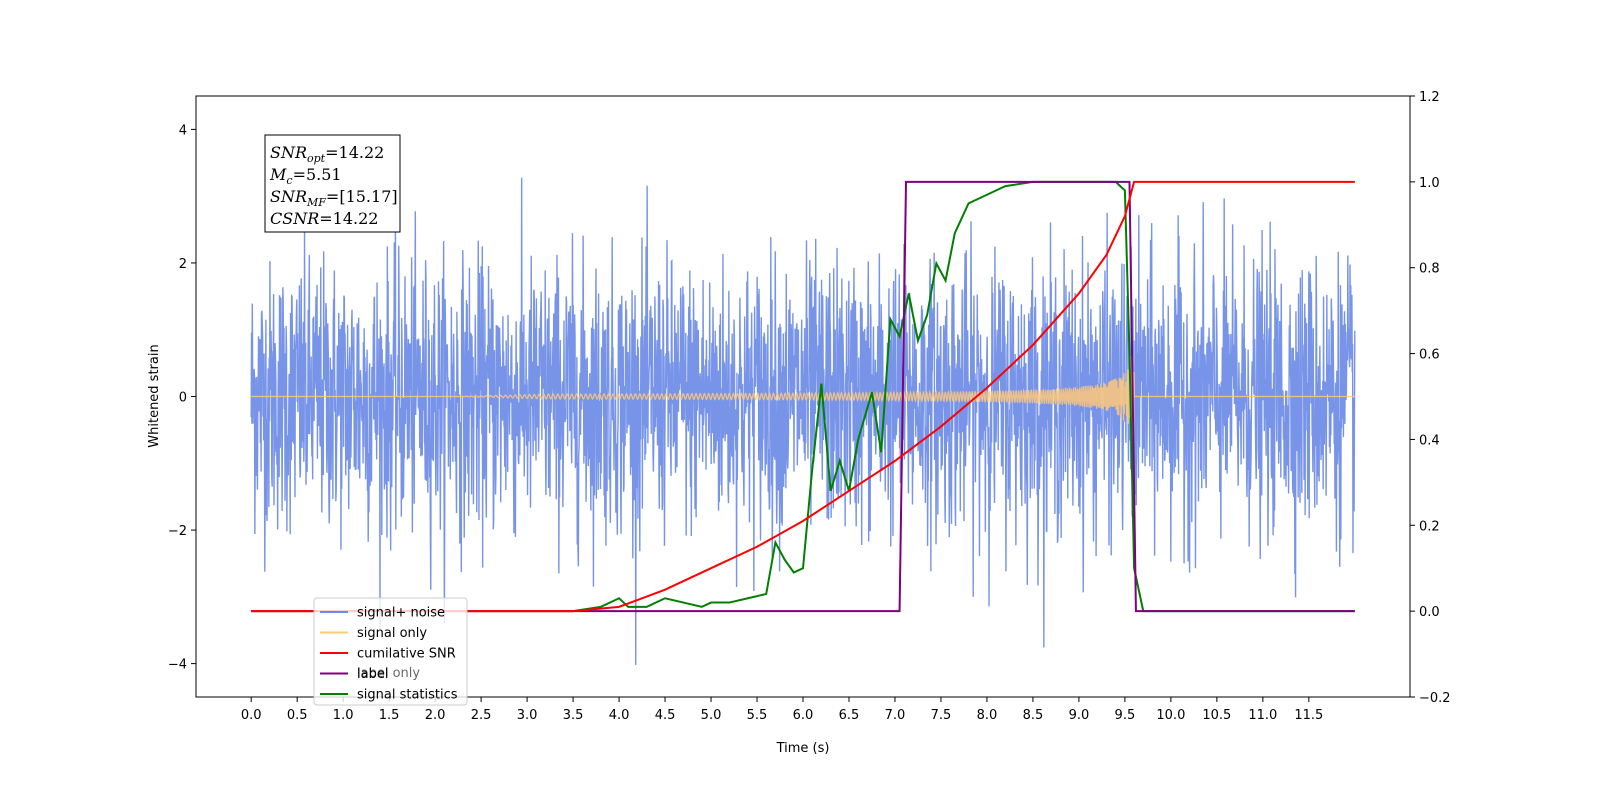 Image resolution: width=1600 pixels, height=800 pixels. What do you see at coordinates (177, 531) in the screenshot?
I see `y-left-tick-label: −2` at bounding box center [177, 531].